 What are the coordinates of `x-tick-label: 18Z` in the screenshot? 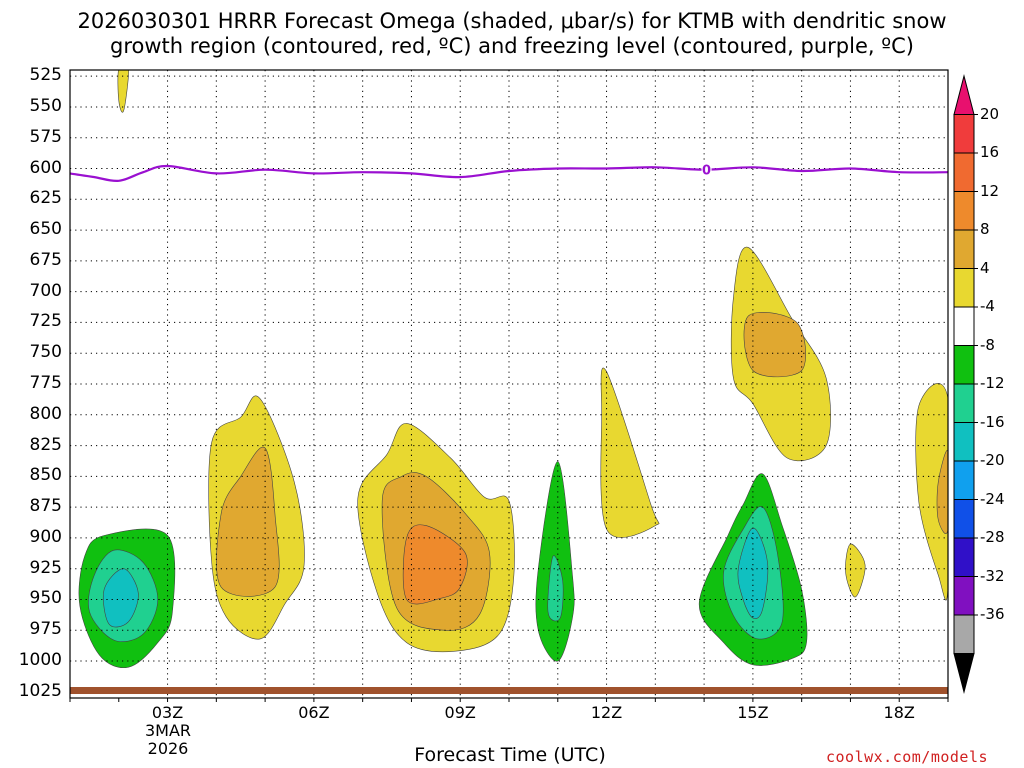 It's located at (899, 712).